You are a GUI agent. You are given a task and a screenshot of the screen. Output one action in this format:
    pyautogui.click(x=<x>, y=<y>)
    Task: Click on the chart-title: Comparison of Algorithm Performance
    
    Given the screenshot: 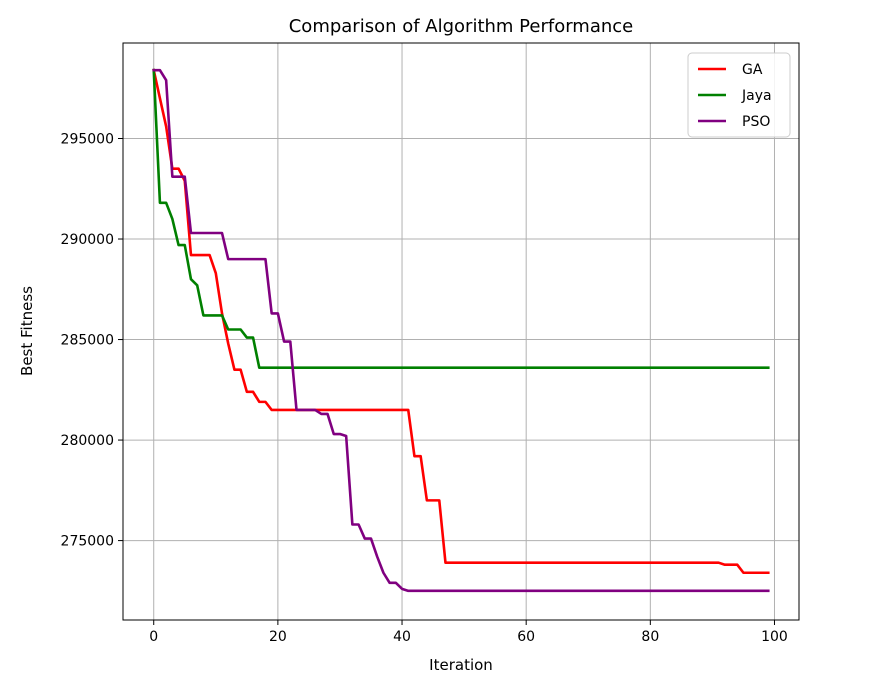 What is the action you would take?
    pyautogui.click(x=461, y=26)
    